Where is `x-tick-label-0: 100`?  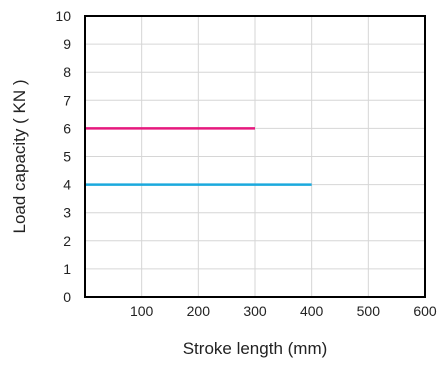 x-tick-label-0: 100 is located at coordinates (142, 311).